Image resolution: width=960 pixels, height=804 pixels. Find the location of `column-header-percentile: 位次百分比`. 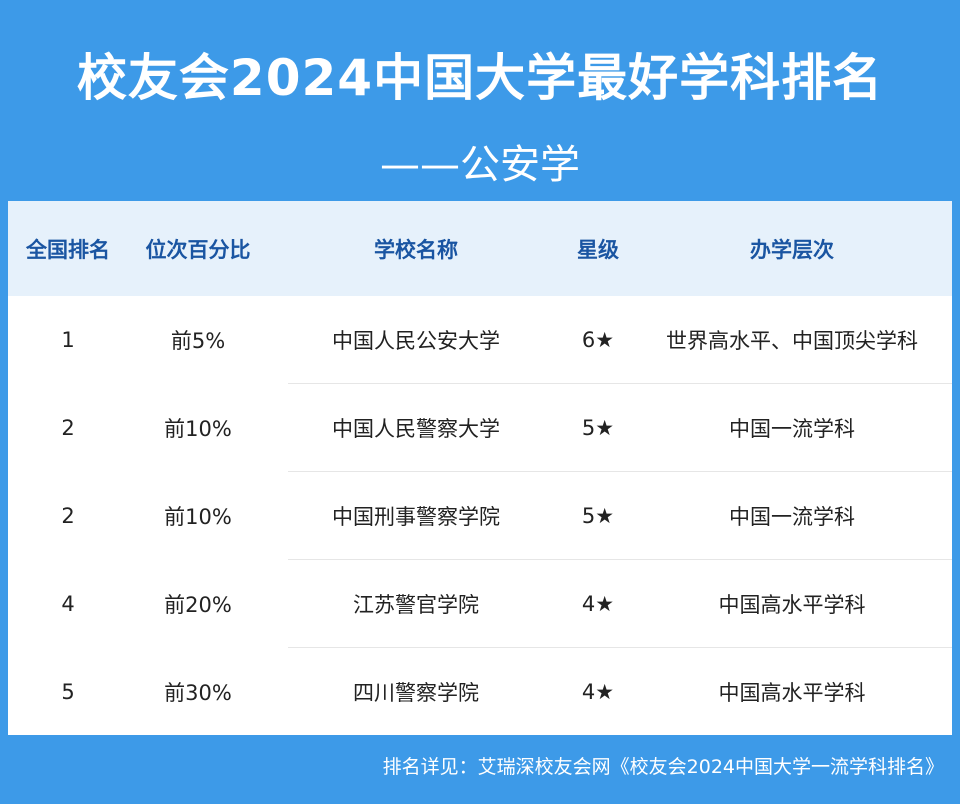

column-header-percentile: 位次百分比 is located at coordinates (198, 249).